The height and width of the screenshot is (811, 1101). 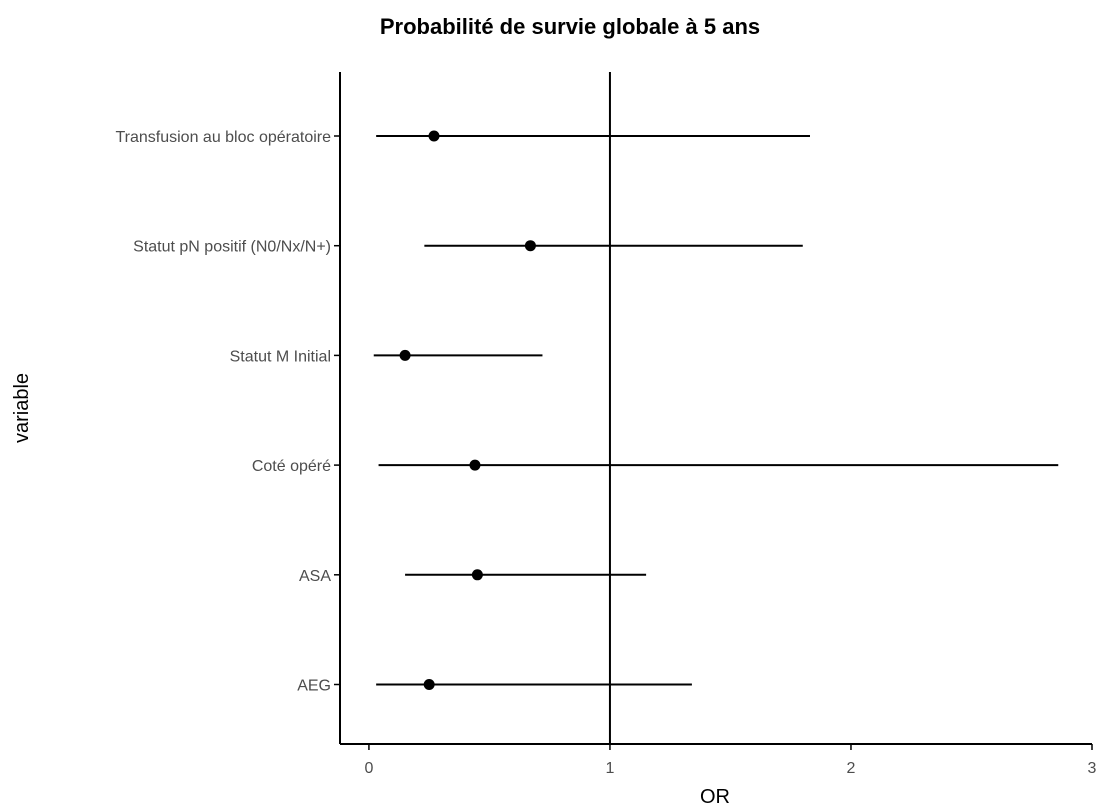 What do you see at coordinates (609, 768) in the screenshot?
I see `x-tick-label: 1` at bounding box center [609, 768].